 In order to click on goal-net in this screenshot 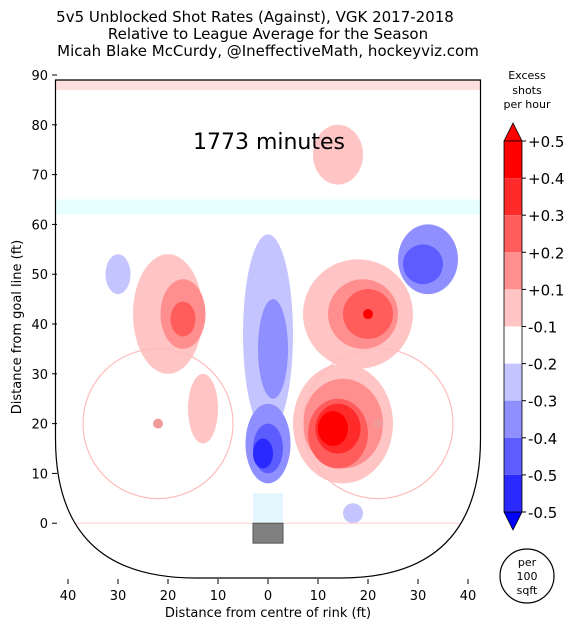, I will do `click(268, 533)`.